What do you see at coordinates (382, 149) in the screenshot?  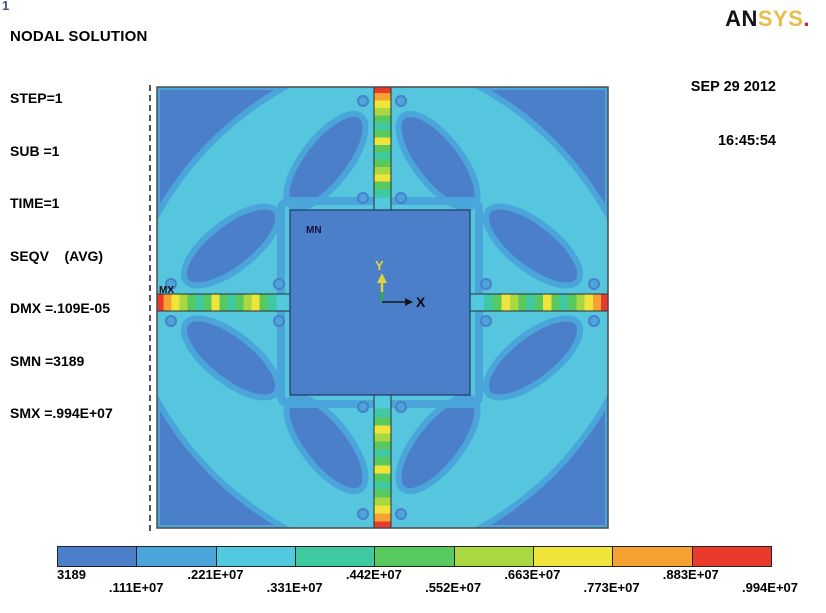 I see `beam-top` at bounding box center [382, 149].